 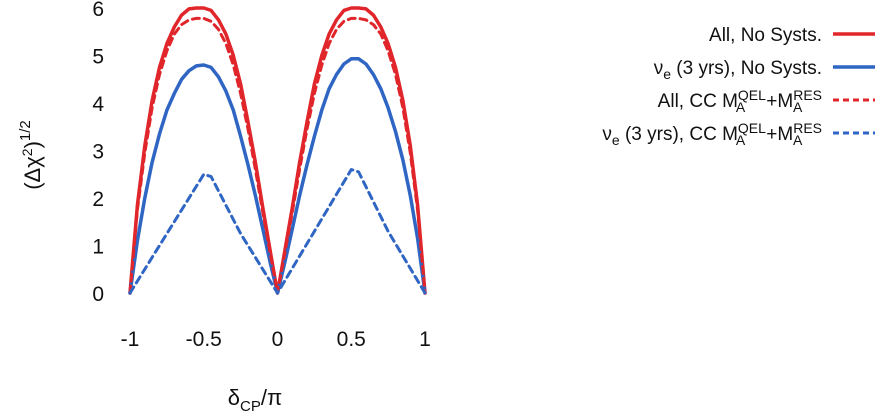 I want to click on legend-label-all-cc: All, CC MQEL A +MRES A, so click(x=740, y=101).